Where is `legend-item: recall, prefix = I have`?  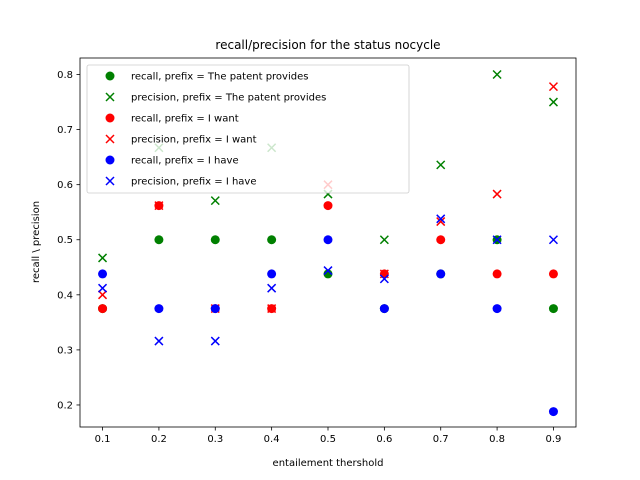
legend-item: recall, prefix = I have is located at coordinates (172, 161).